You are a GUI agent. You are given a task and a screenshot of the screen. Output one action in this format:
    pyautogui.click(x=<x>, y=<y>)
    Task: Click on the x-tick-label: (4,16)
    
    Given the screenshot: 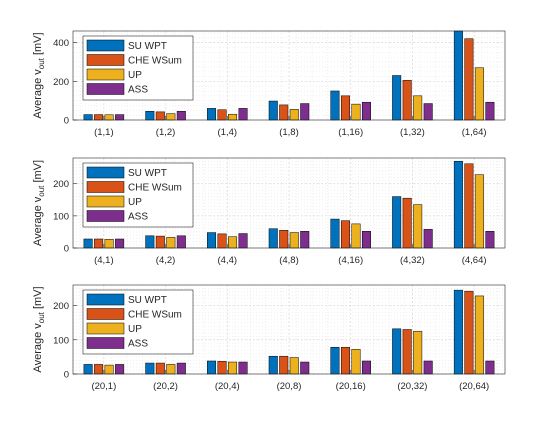 What is the action you would take?
    pyautogui.click(x=350, y=260)
    